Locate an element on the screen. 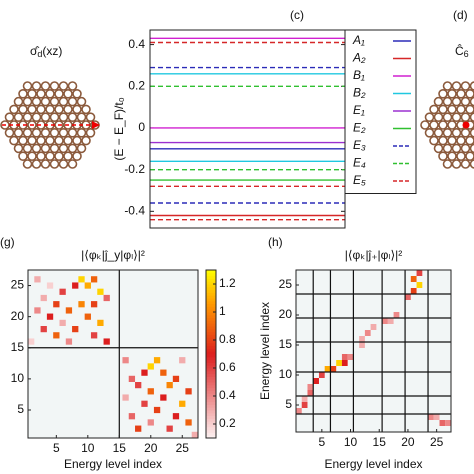 The image size is (474, 474). legend-label: B₂ is located at coordinates (359, 93).